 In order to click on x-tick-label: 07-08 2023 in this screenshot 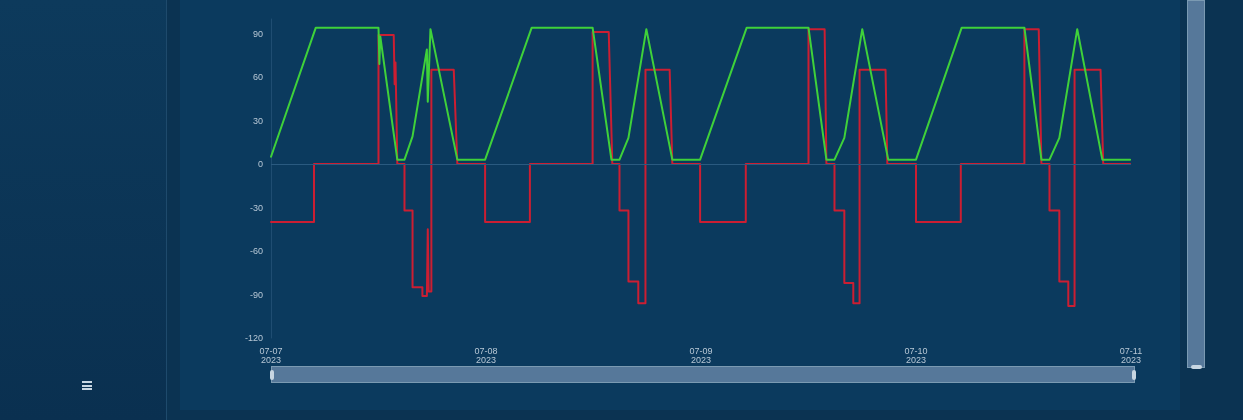, I will do `click(486, 355)`.